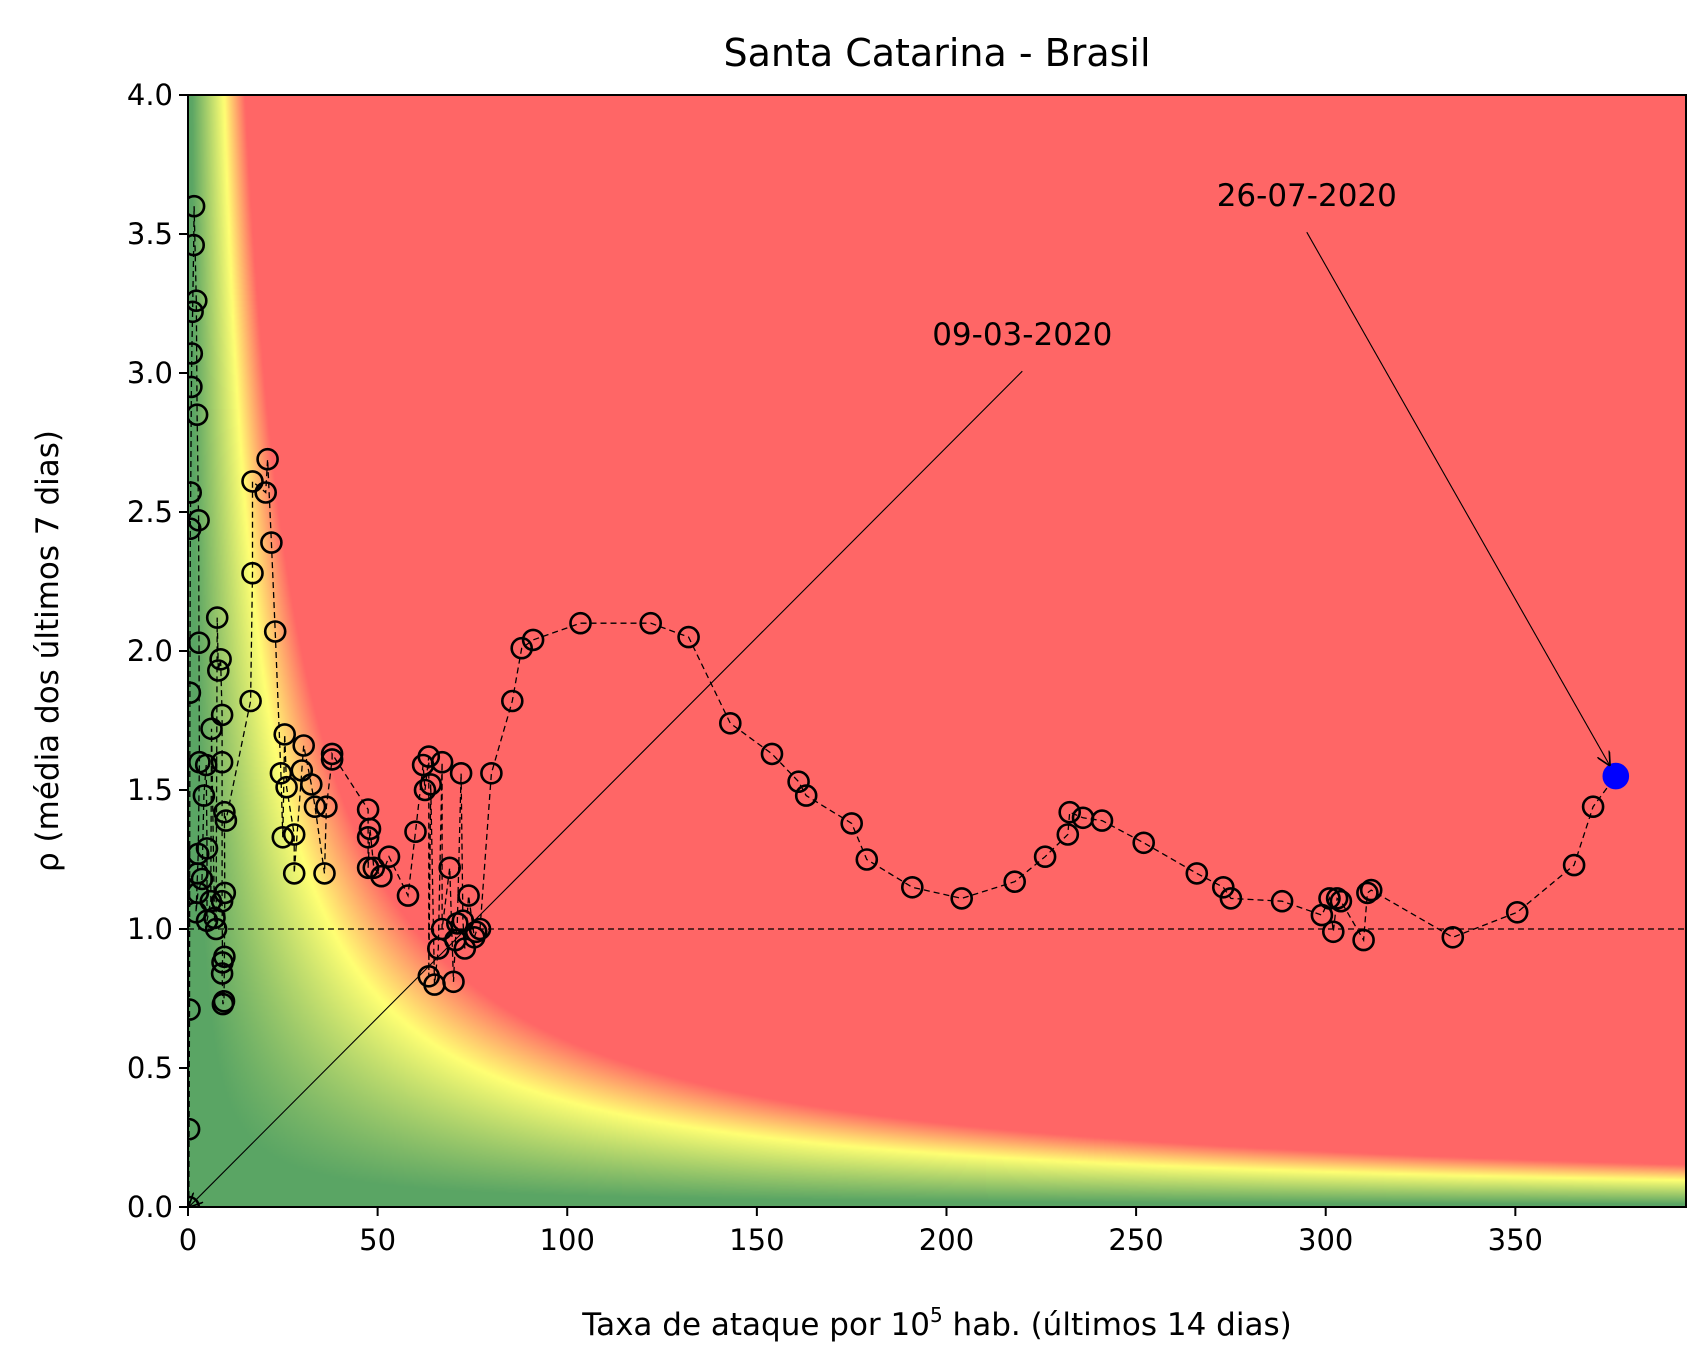  What do you see at coordinates (1307, 196) in the screenshot?
I see `annotation-label: 26-07-2020` at bounding box center [1307, 196].